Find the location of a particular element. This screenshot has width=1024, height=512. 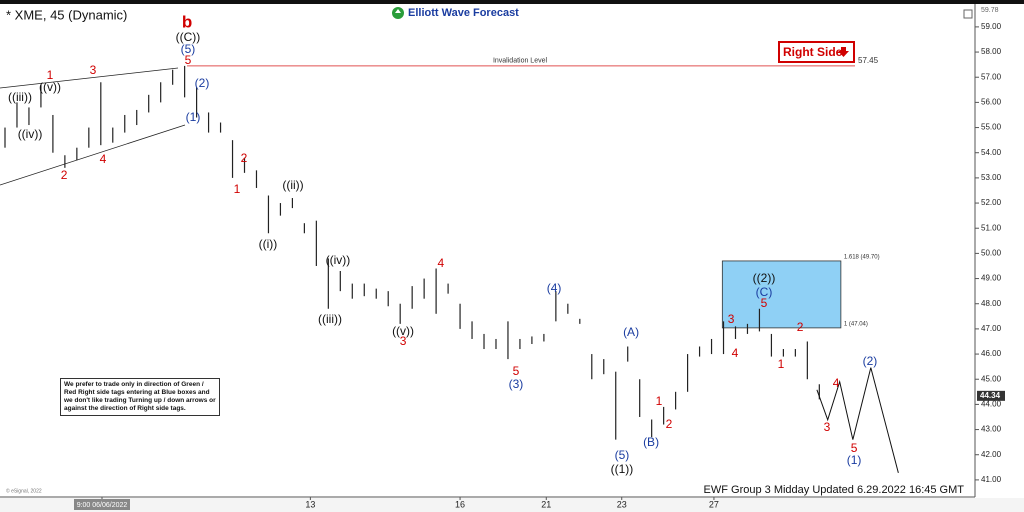

right-side-label: Right Side is located at coordinates (813, 52).